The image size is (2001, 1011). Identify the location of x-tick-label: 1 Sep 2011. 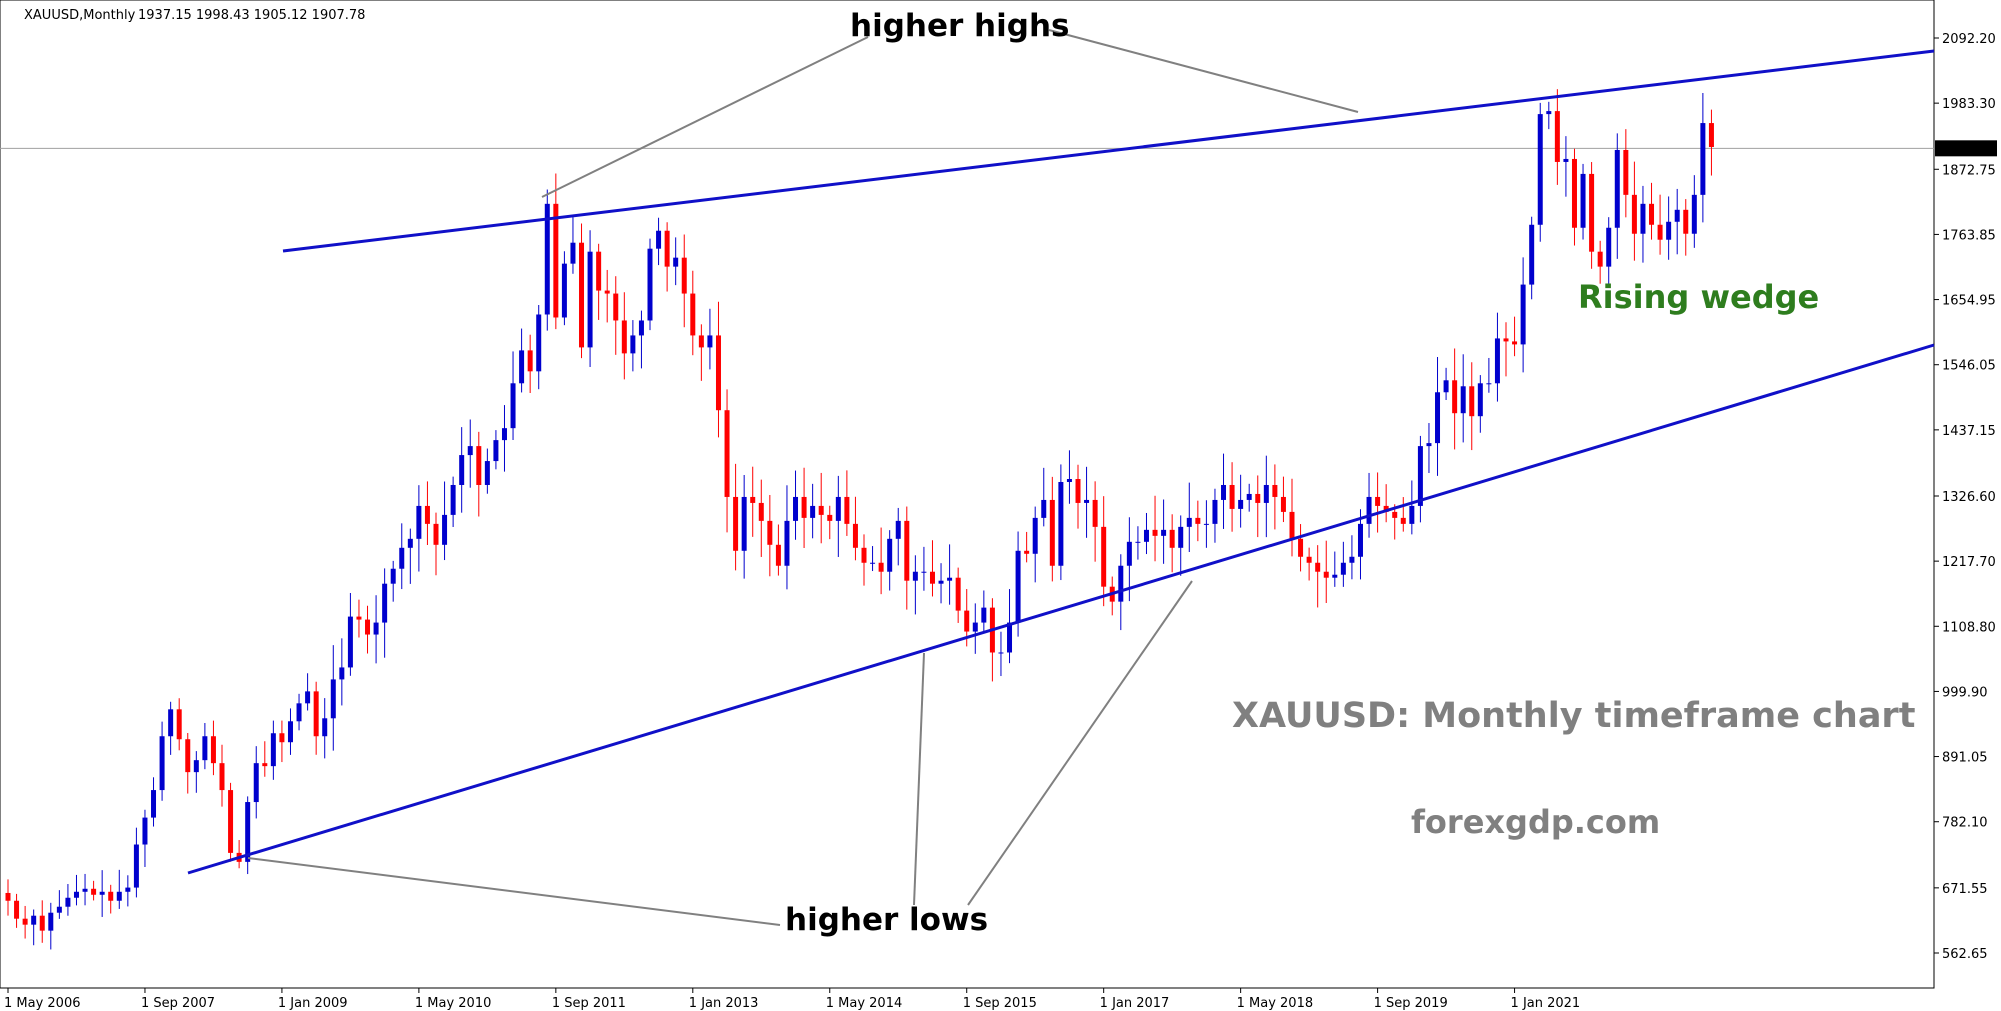
(589, 1003).